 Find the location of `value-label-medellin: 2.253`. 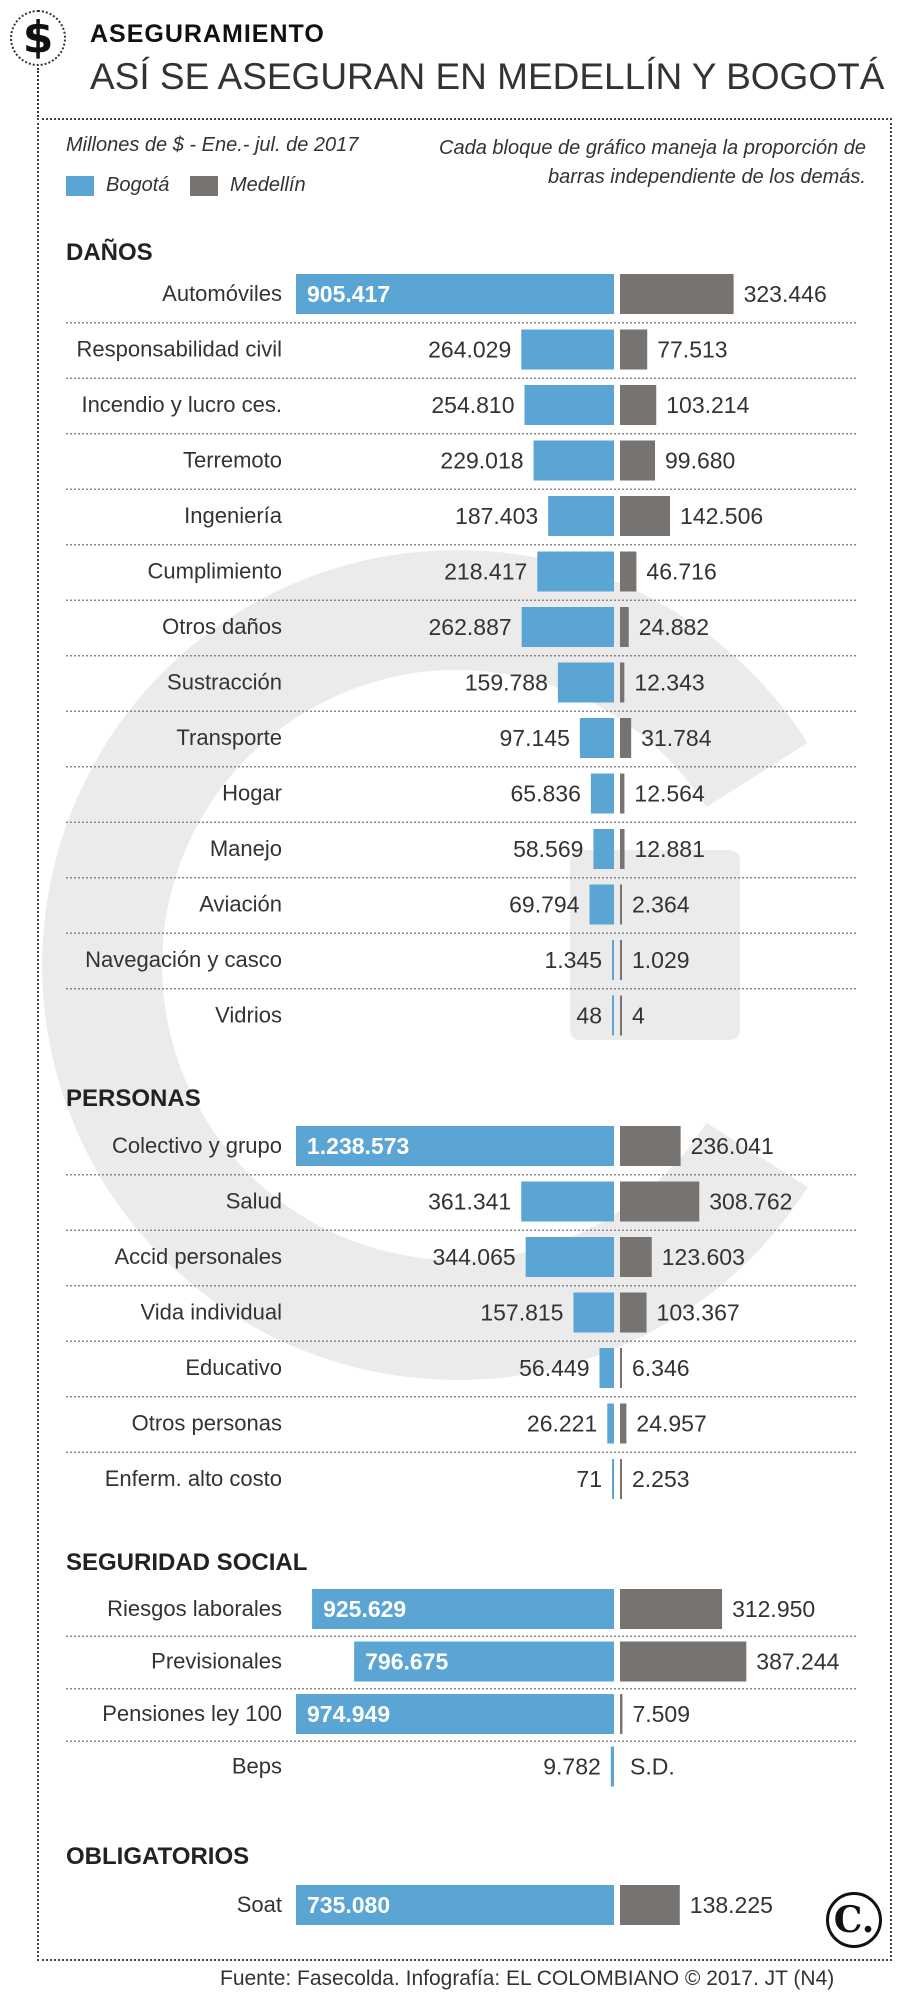

value-label-medellin: 2.253 is located at coordinates (661, 1479).